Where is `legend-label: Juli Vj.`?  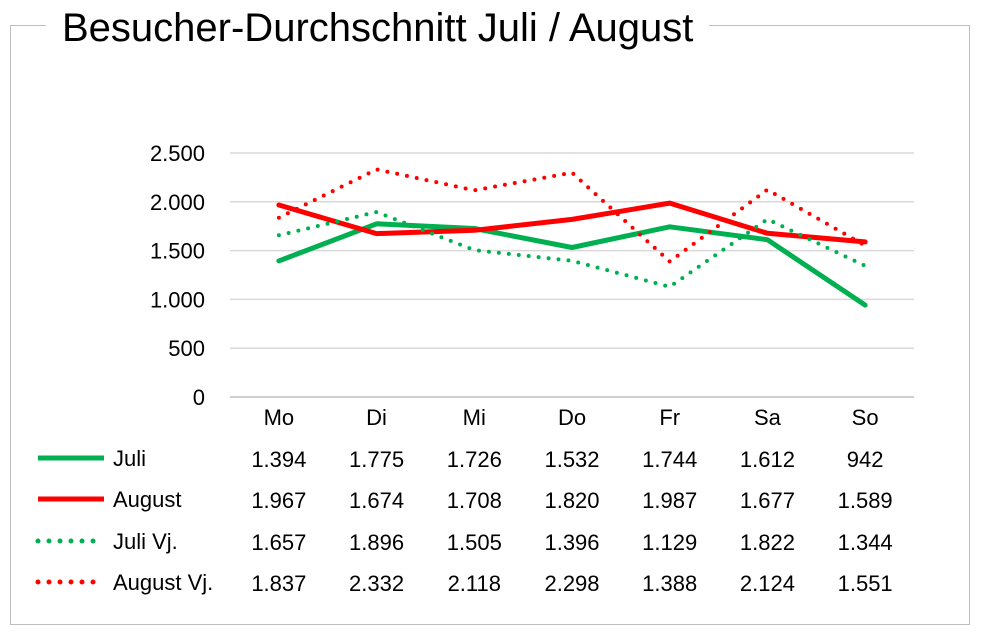
legend-label: Juli Vj. is located at coordinates (145, 541).